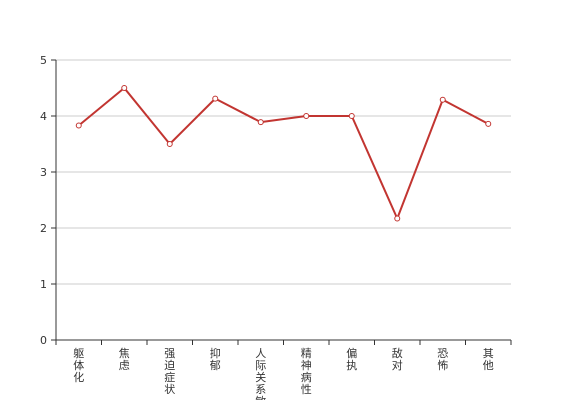 Image resolution: width=567 pixels, height=400 pixels. Describe the element at coordinates (260, 373) in the screenshot. I see `x-tick-label: 人际关系敏感` at that location.